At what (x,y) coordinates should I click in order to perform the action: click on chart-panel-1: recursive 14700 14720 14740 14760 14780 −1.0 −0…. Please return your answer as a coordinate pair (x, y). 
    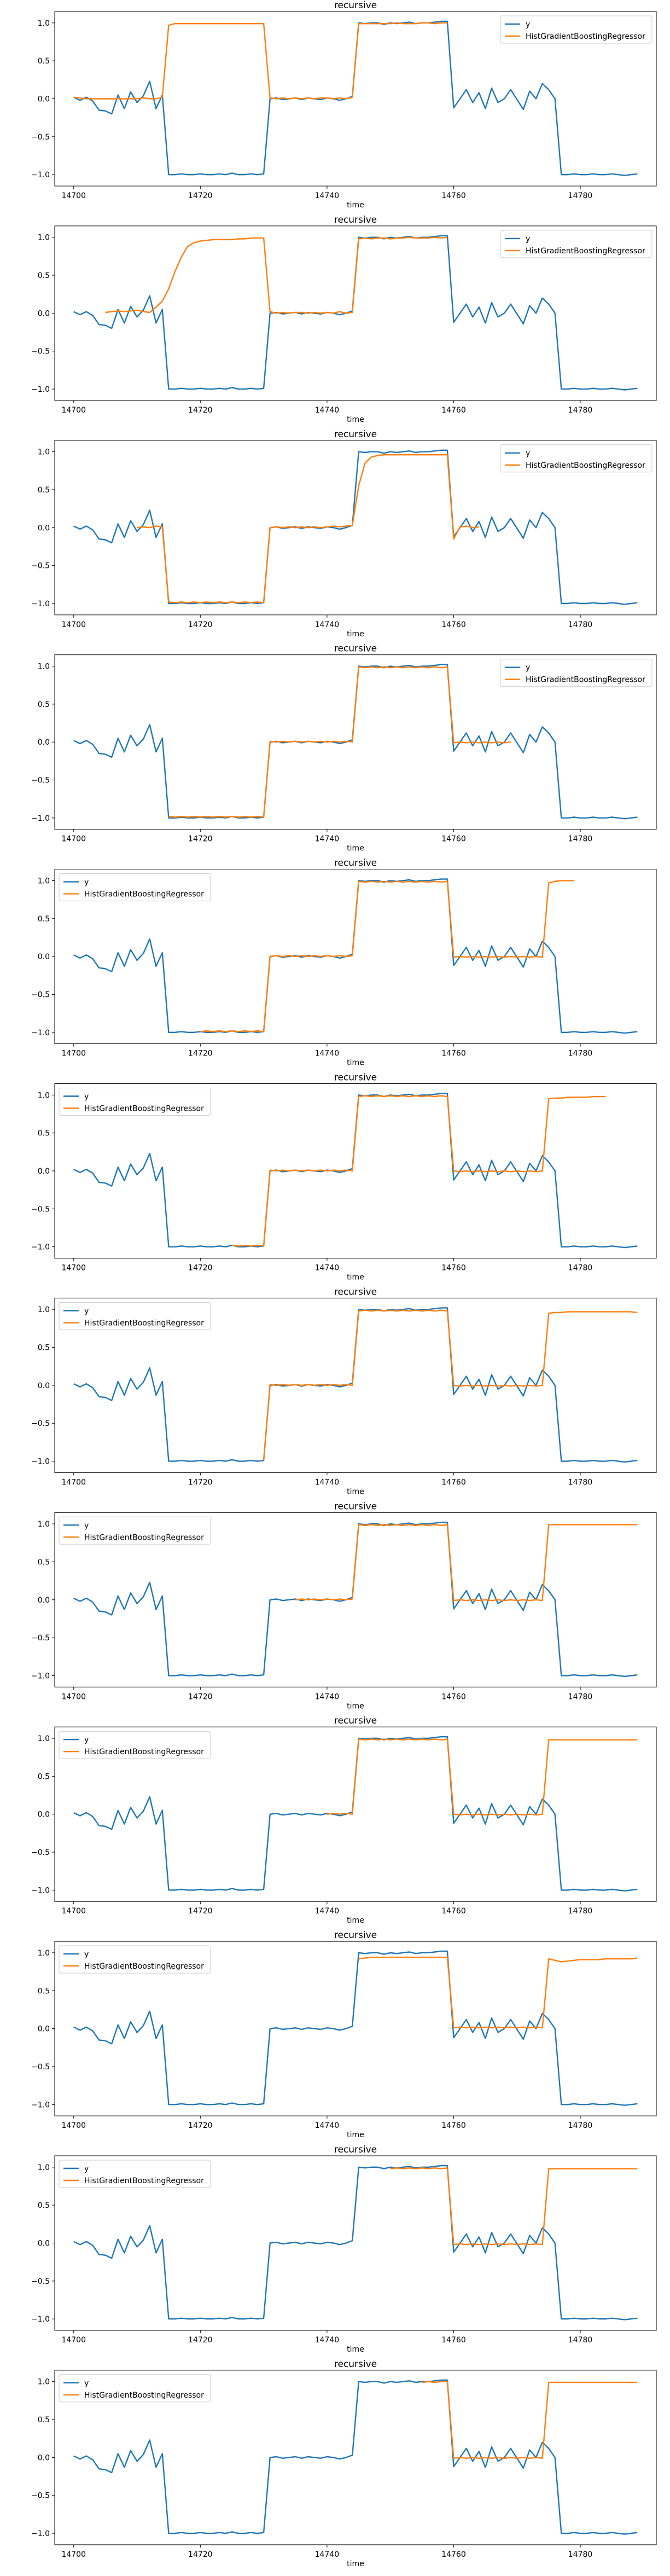
    Looking at the image, I should click on (344, 105).